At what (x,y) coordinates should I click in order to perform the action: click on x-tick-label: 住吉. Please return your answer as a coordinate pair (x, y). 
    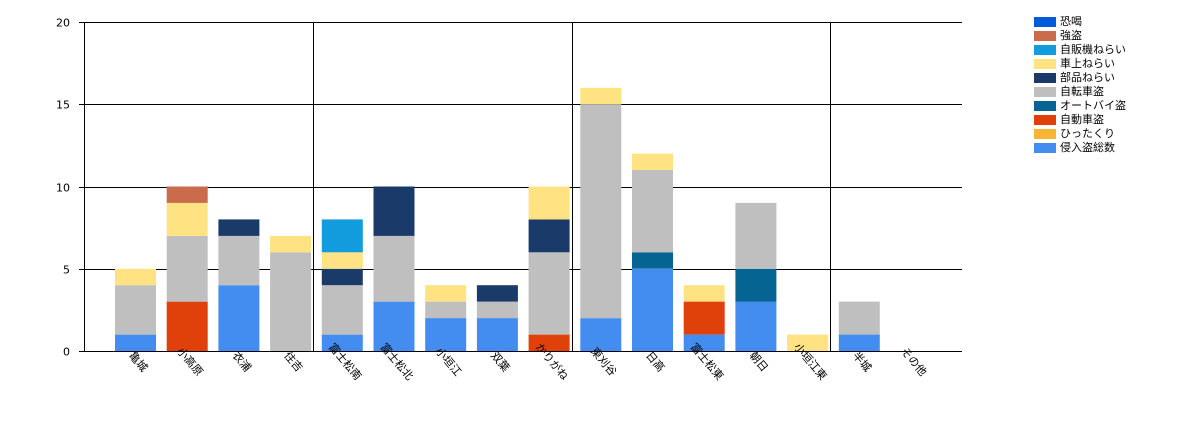
    Looking at the image, I should click on (293, 362).